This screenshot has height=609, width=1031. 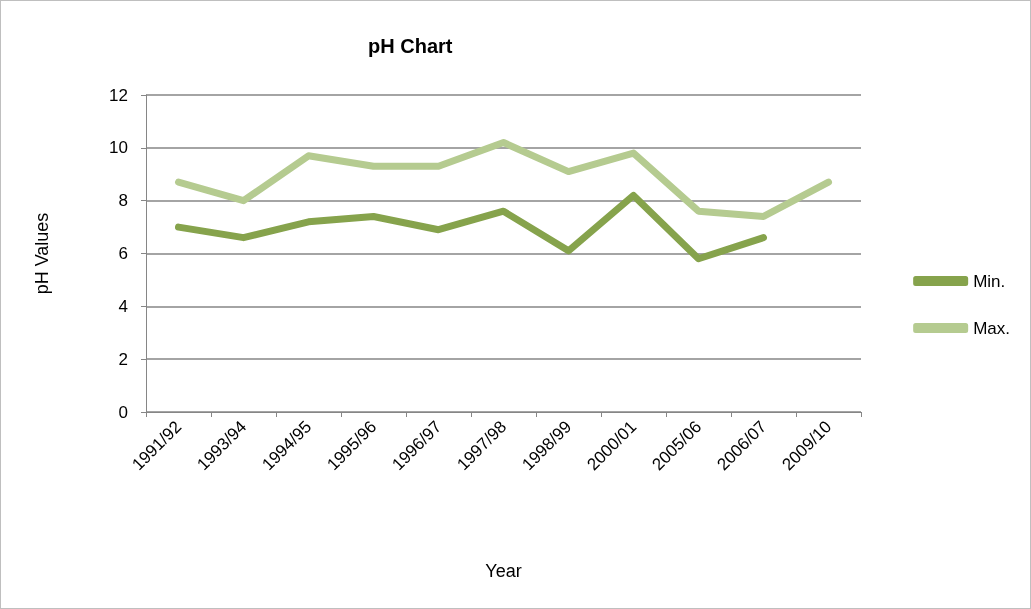 What do you see at coordinates (42, 253) in the screenshot?
I see `y-axis-title: pH Values` at bounding box center [42, 253].